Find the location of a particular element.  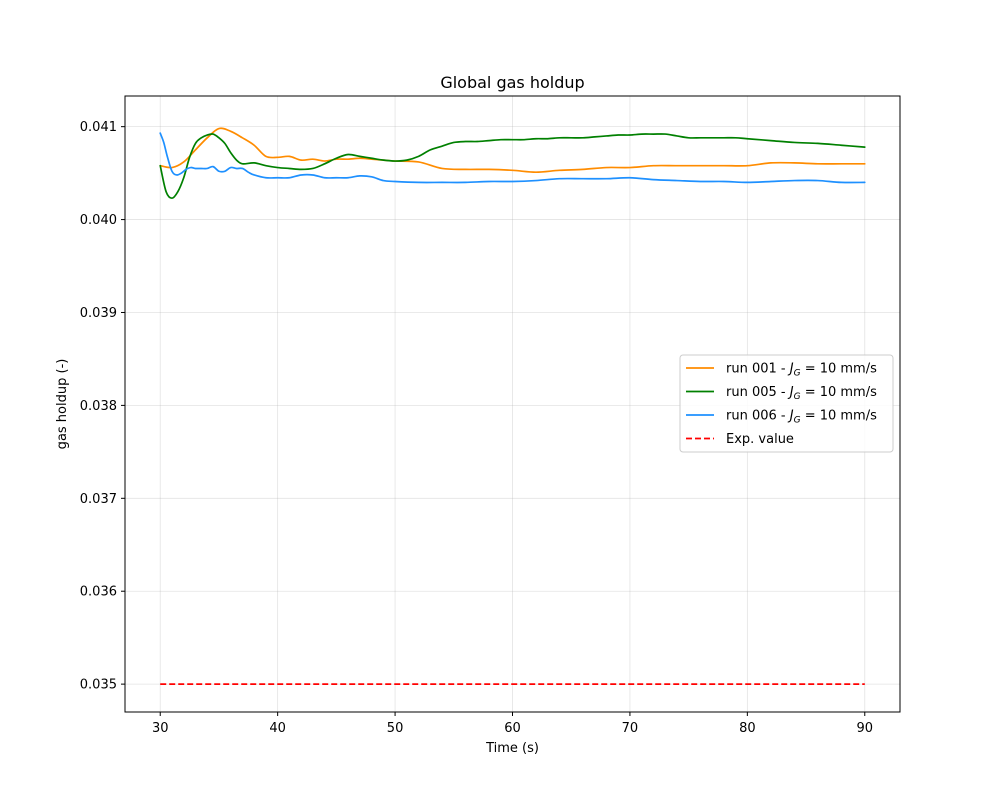

legend-label: run 006 - JG = 10 mm/s is located at coordinates (801, 417).